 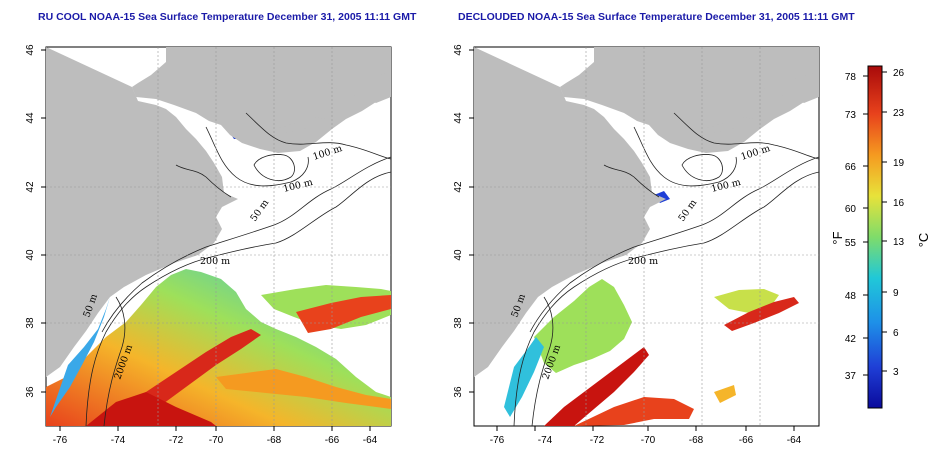 I want to click on colorbar-c-tick-26: 26, so click(x=899, y=73).